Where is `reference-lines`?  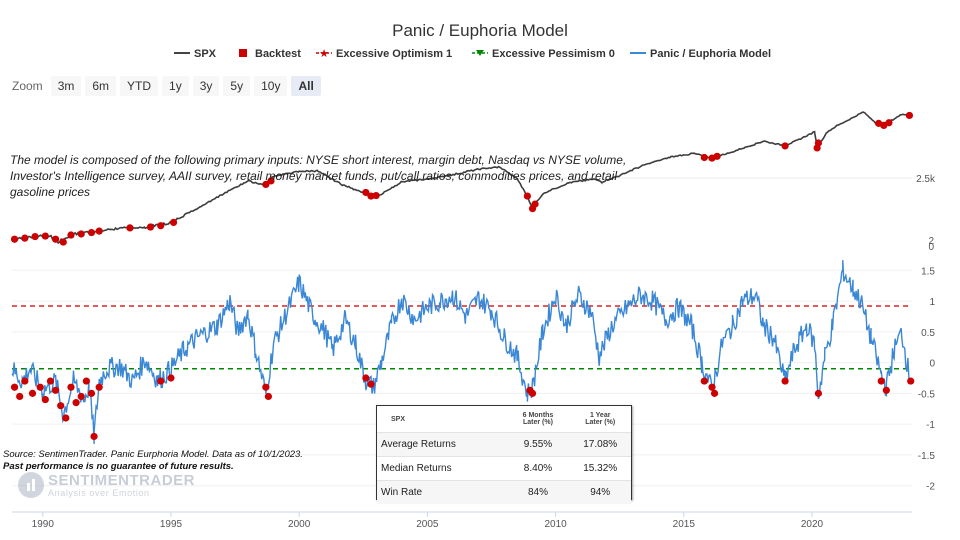 reference-lines is located at coordinates (462, 337).